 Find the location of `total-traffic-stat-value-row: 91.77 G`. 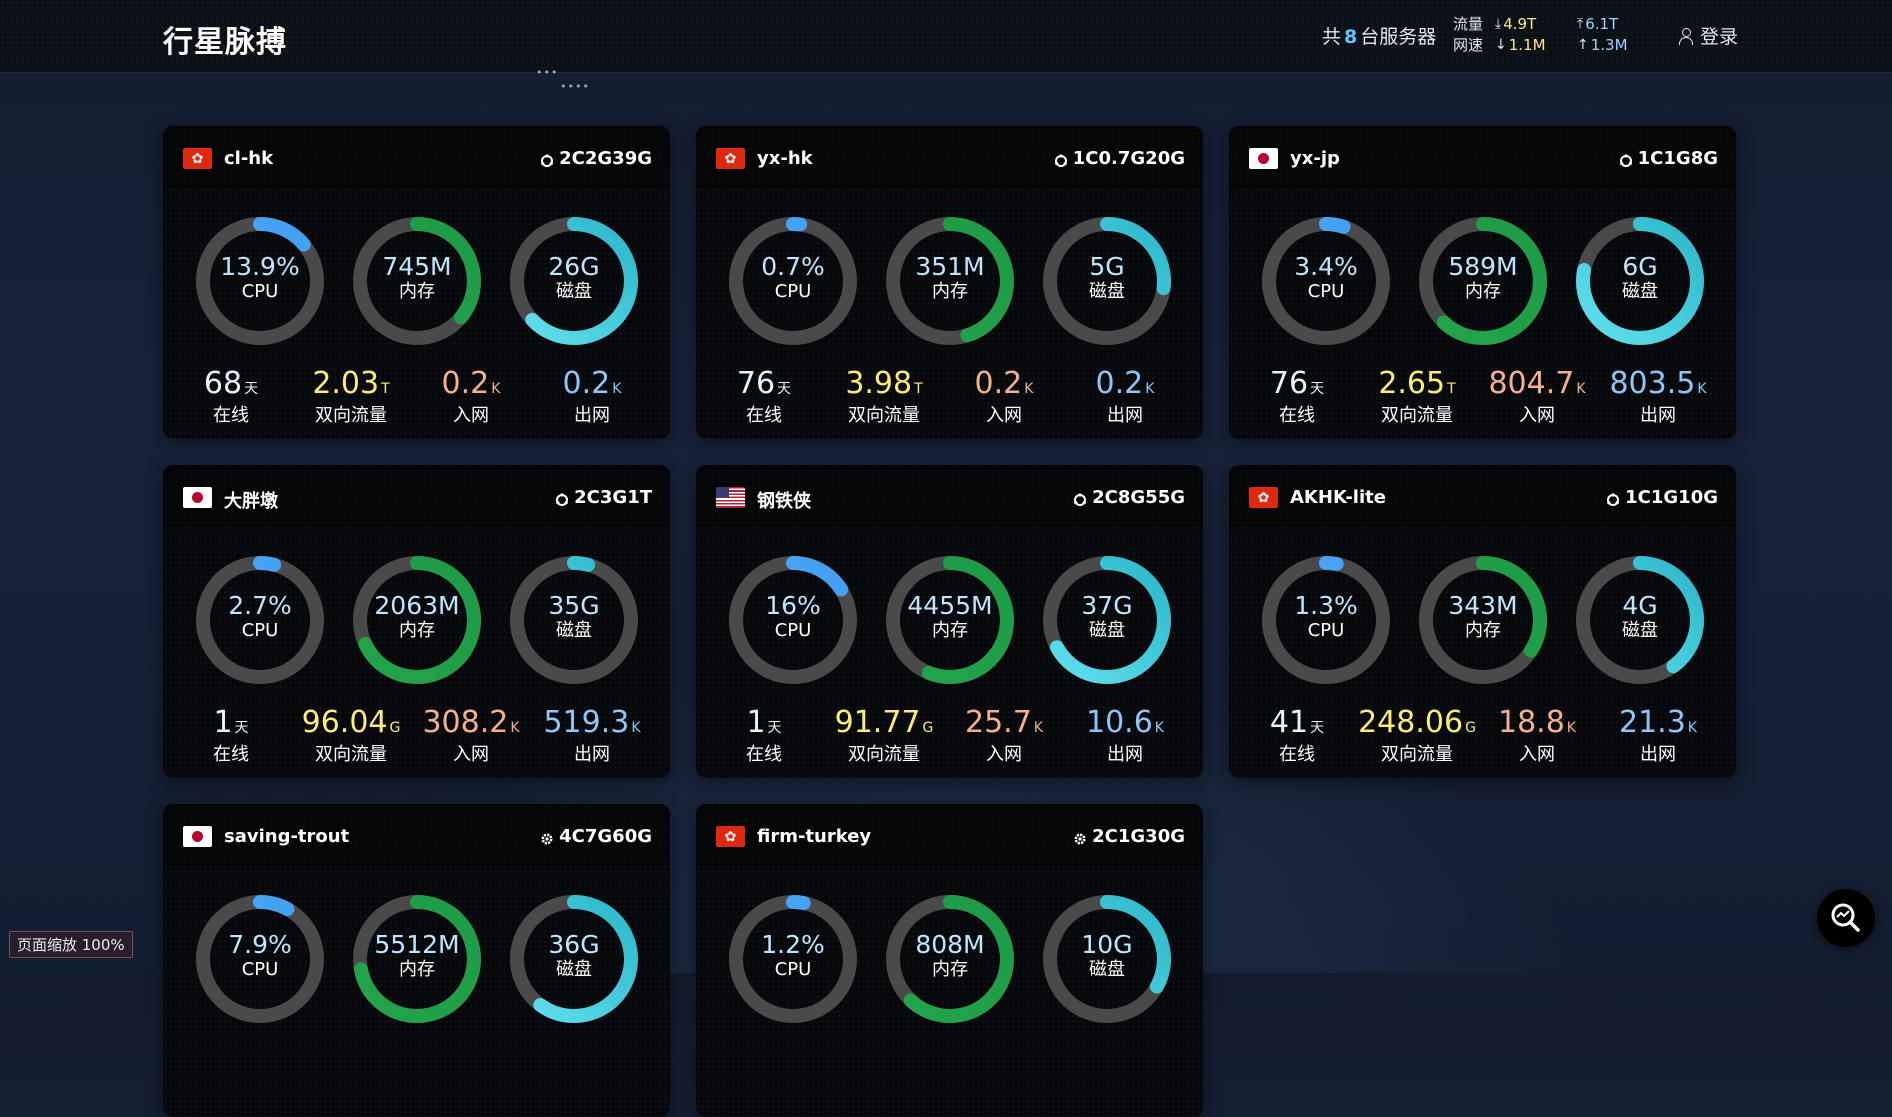

total-traffic-stat-value-row: 91.77 G is located at coordinates (884, 725).